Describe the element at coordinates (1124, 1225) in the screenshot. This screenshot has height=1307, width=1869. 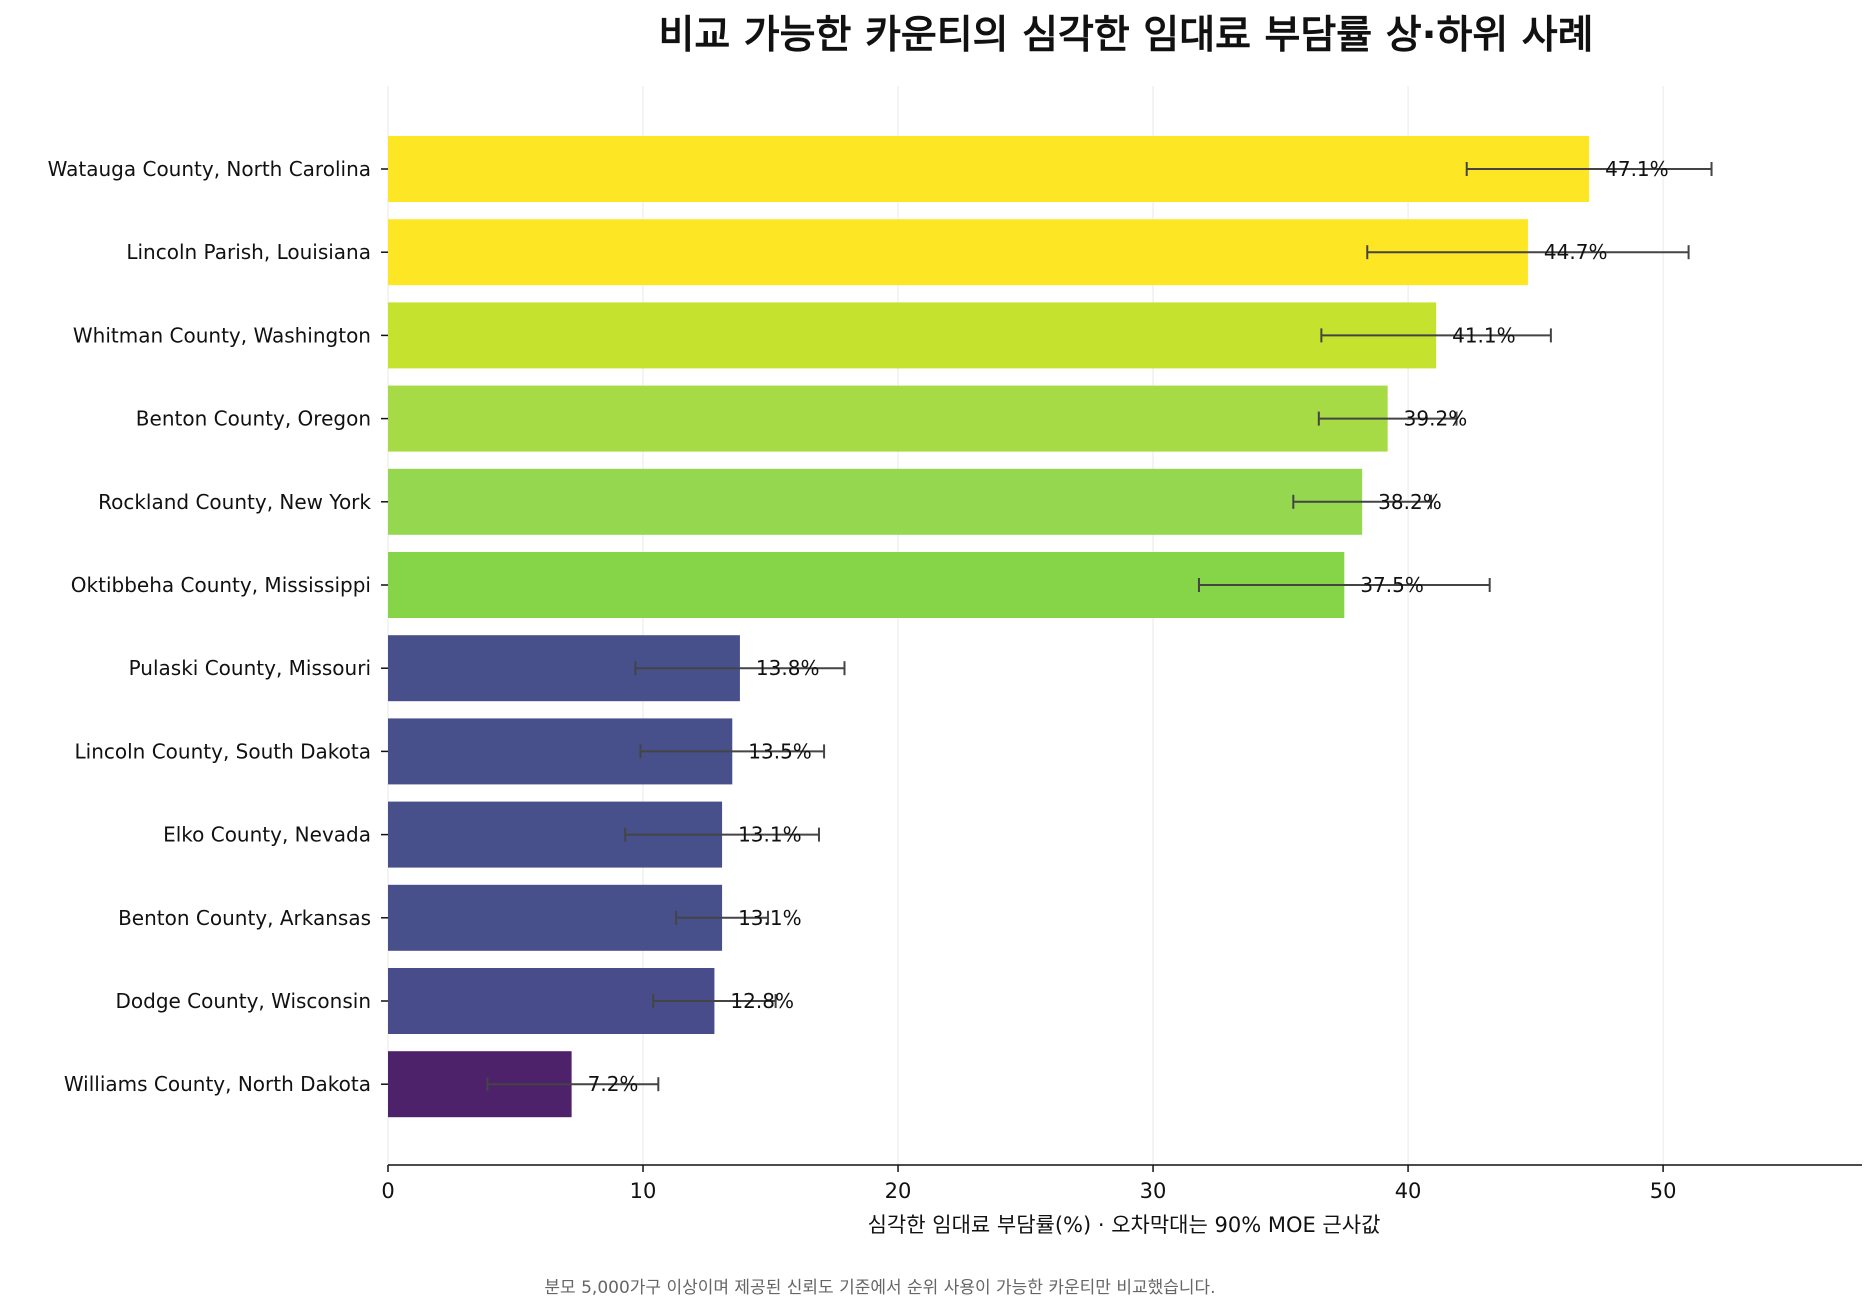
I see `x-axis-label: 심각한 임대료 부담률(%) · 오차막대는 90% MOE 근사값` at that location.